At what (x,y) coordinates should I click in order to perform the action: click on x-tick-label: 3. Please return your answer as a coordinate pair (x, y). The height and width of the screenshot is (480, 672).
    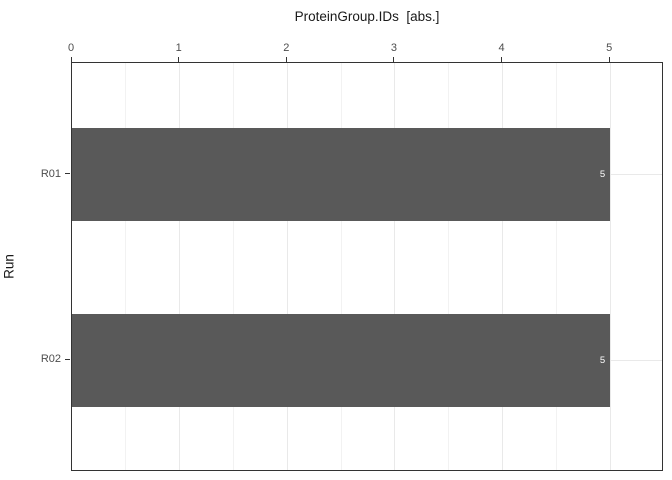
    Looking at the image, I should click on (393, 48).